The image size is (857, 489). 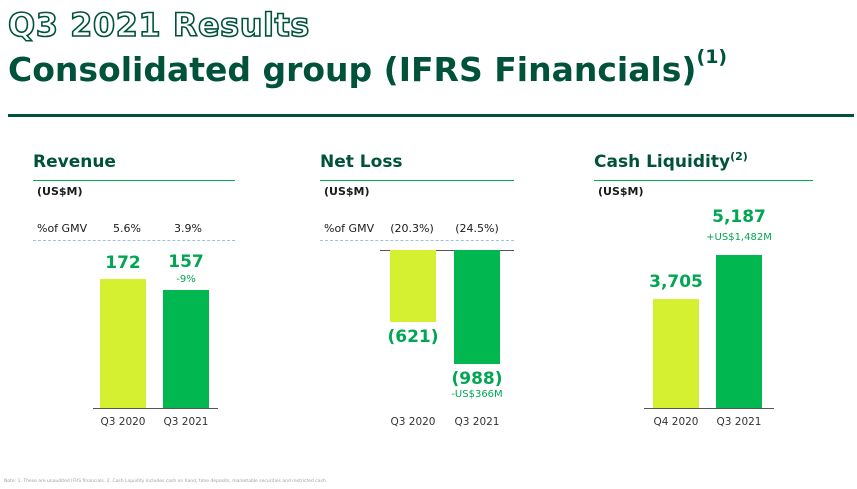 What do you see at coordinates (186, 262) in the screenshot?
I see `revenue-value-q3-2021: 157` at bounding box center [186, 262].